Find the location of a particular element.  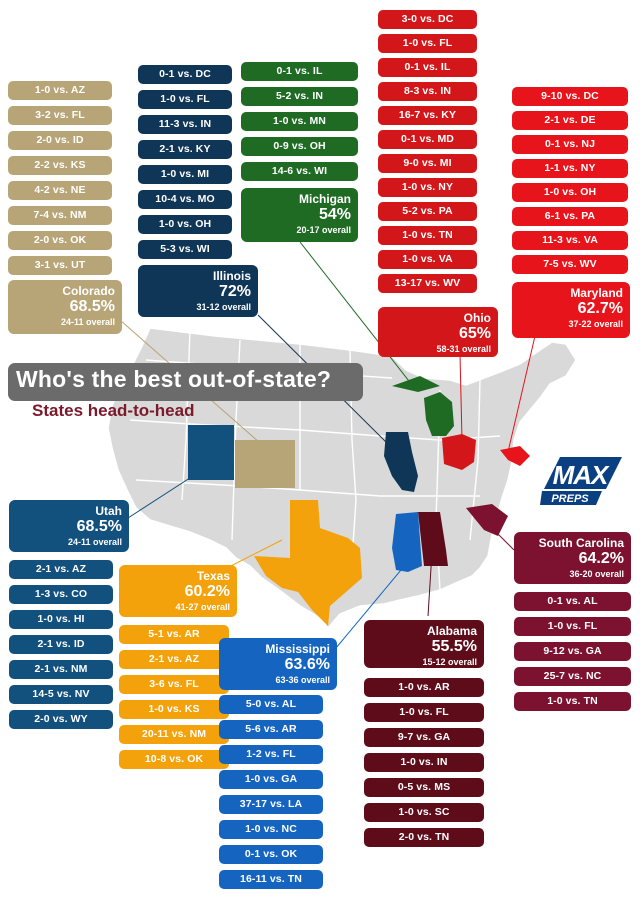

south-carolina-state-name: South Carolina is located at coordinates (581, 543).